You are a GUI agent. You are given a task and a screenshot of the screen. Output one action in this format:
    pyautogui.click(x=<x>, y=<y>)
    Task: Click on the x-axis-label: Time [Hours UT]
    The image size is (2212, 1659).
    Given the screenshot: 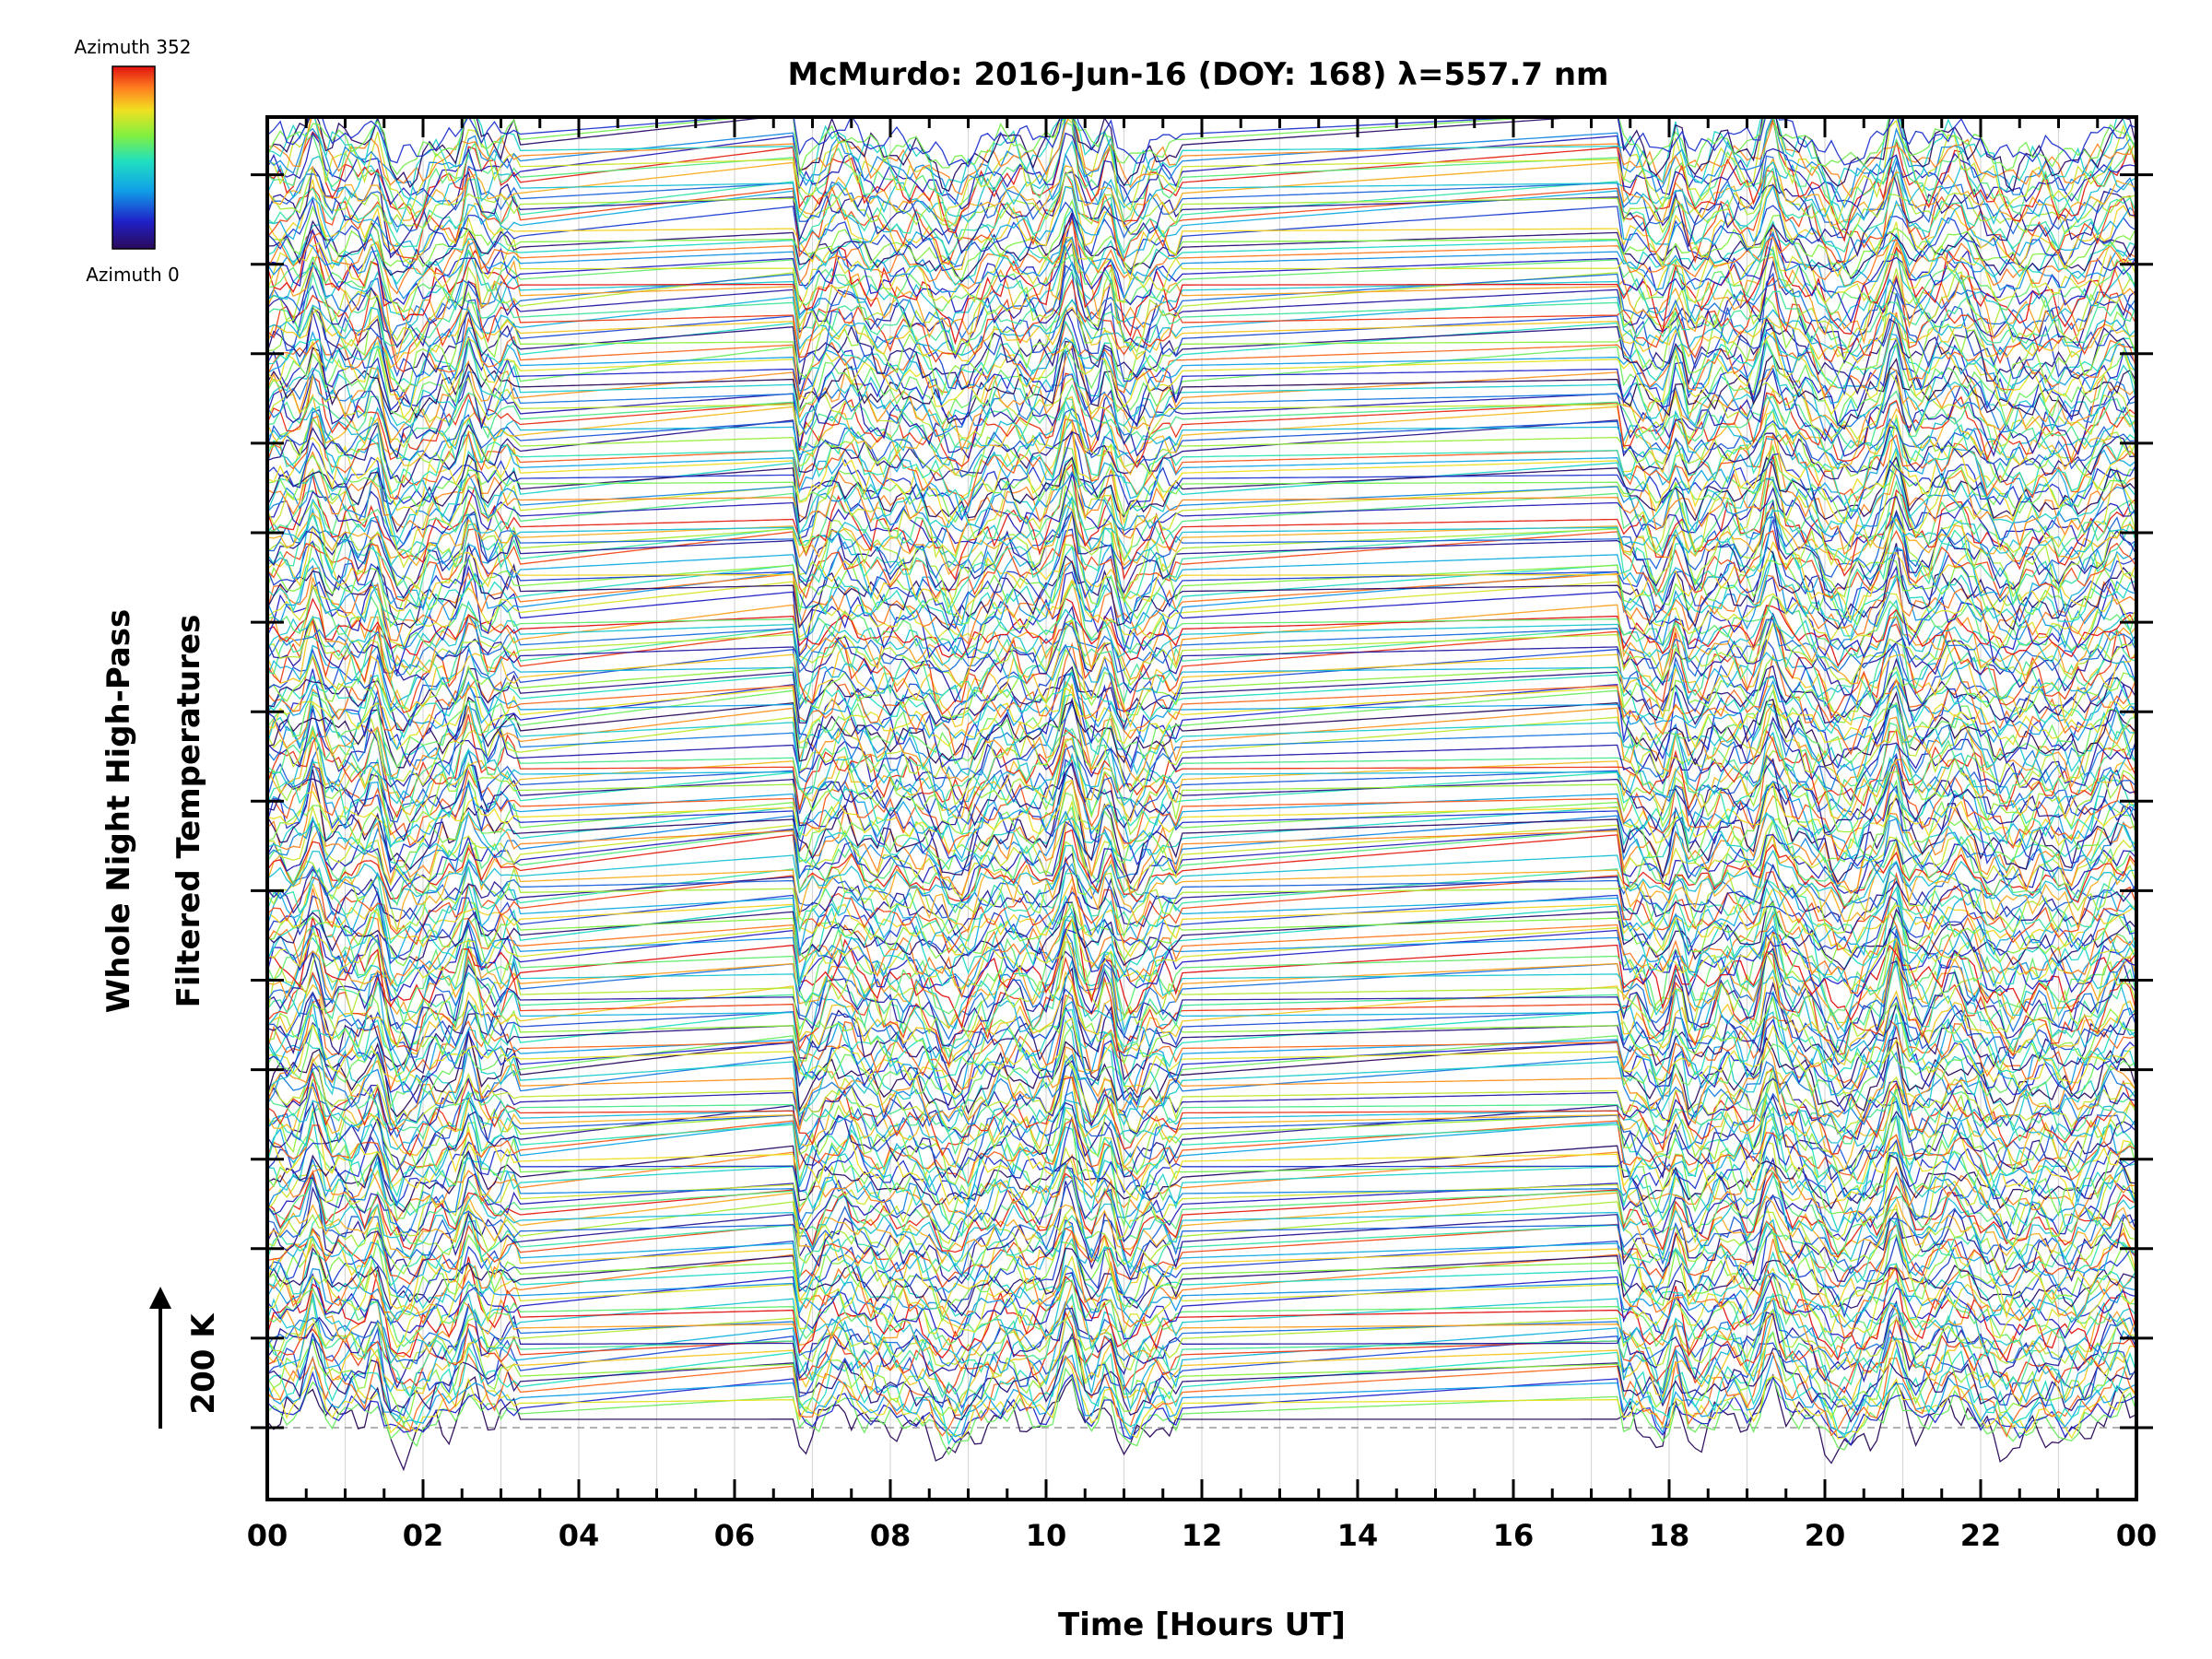 What is the action you would take?
    pyautogui.click(x=1202, y=1624)
    